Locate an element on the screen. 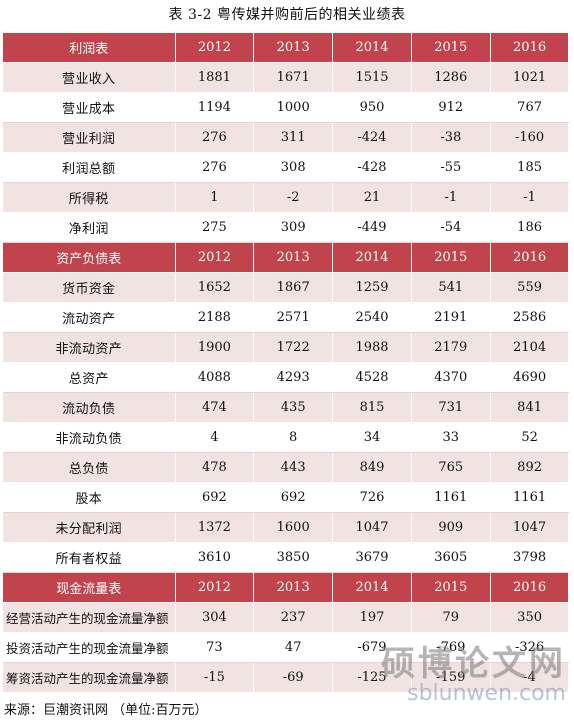 The height and width of the screenshot is (720, 574). value-cell: 1652 is located at coordinates (214, 287).